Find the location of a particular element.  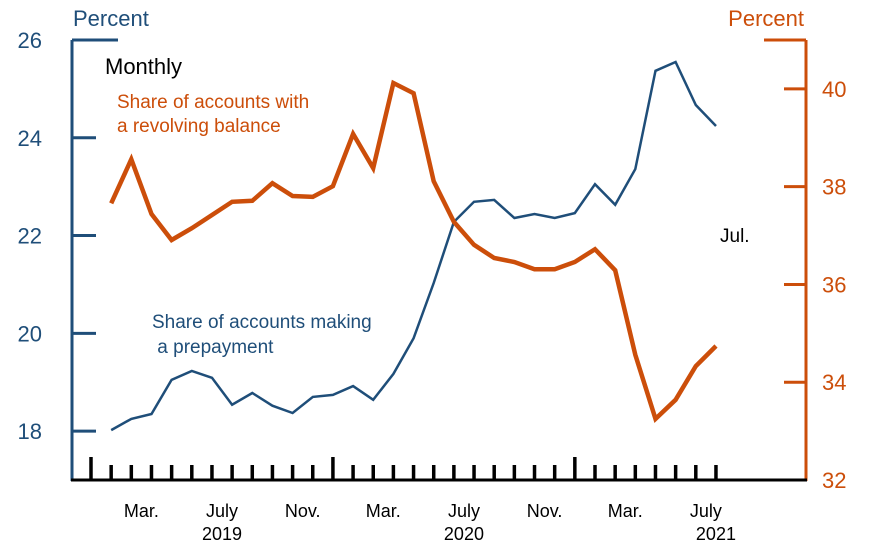

right-axis-tick-label: 36 is located at coordinates (834, 284).